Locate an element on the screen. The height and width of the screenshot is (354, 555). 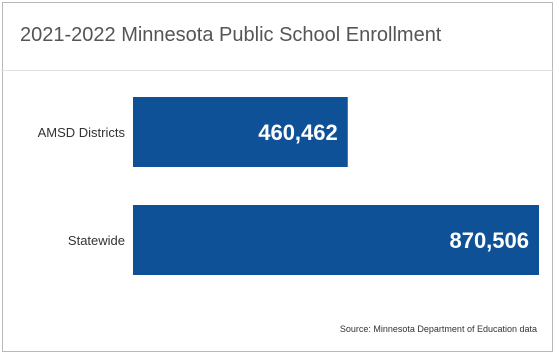
category-label-1: Statewide is located at coordinates (96, 240).